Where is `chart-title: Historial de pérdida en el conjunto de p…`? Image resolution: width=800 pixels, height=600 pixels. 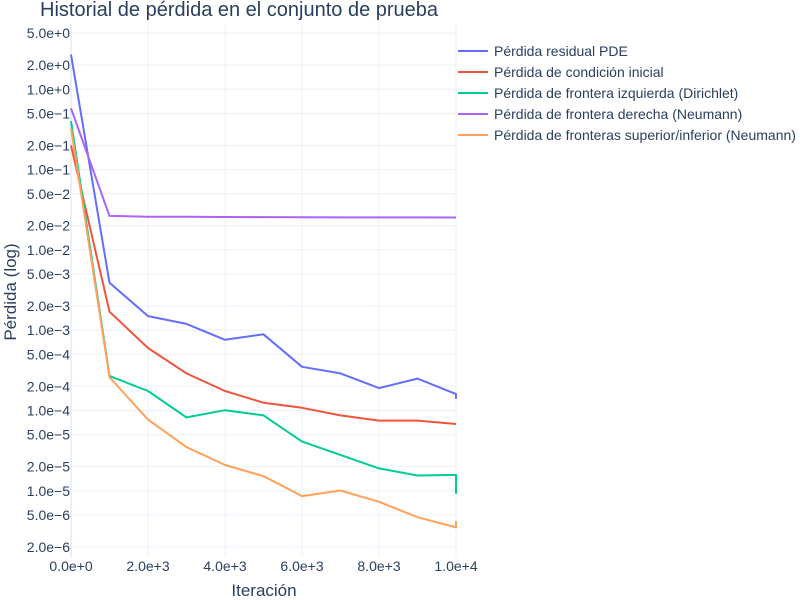 chart-title: Historial de pérdida en el conjunto de p… is located at coordinates (239, 10).